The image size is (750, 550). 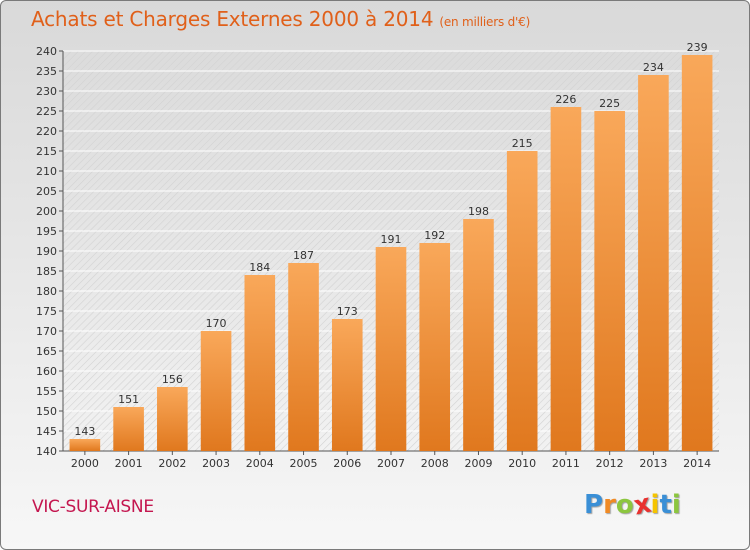 What do you see at coordinates (347, 463) in the screenshot?
I see `x-tick-label: 2006` at bounding box center [347, 463].